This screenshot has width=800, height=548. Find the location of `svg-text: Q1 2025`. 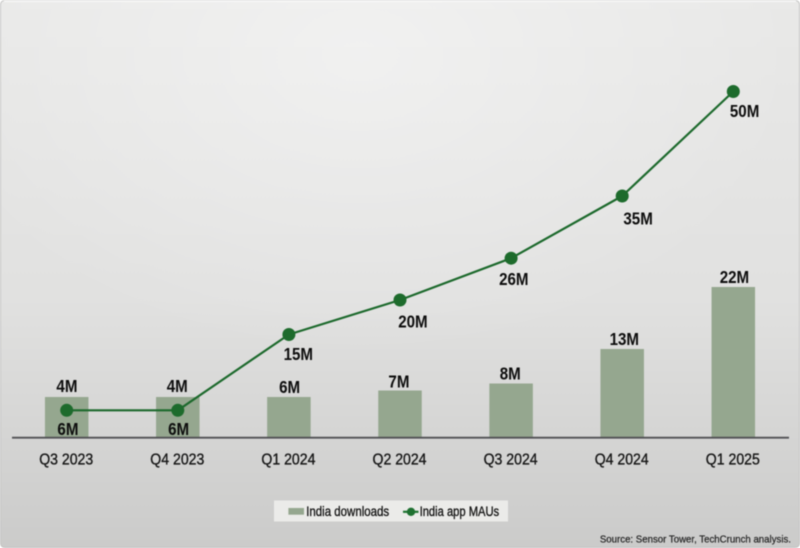

svg-text: Q1 2025 is located at coordinates (733, 460).